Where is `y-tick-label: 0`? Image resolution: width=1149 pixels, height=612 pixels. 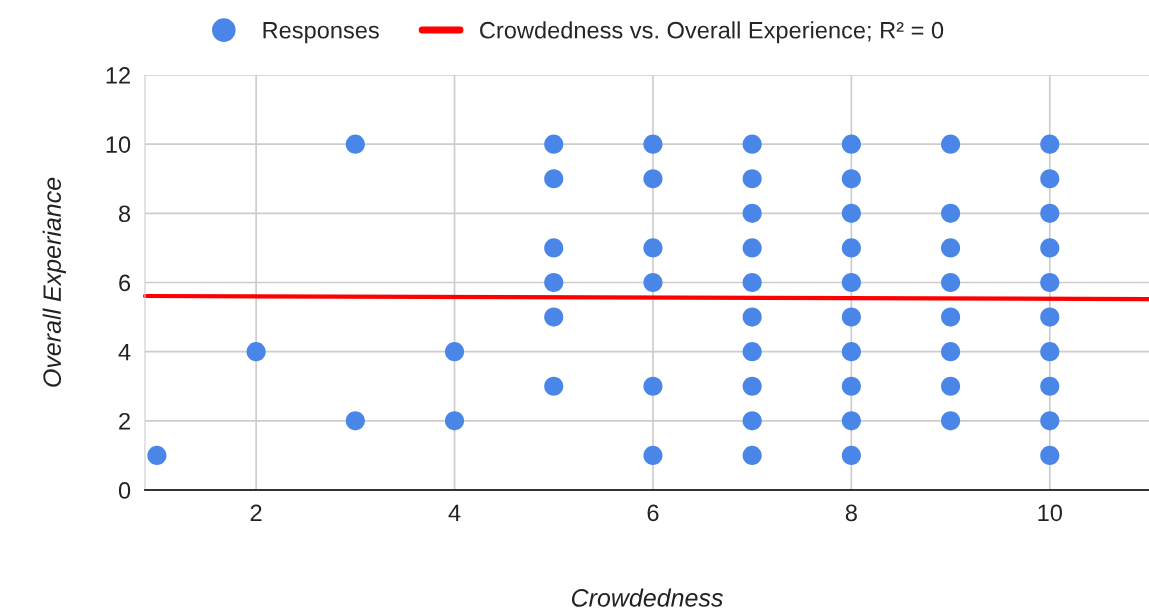 y-tick-label: 0 is located at coordinates (124, 490).